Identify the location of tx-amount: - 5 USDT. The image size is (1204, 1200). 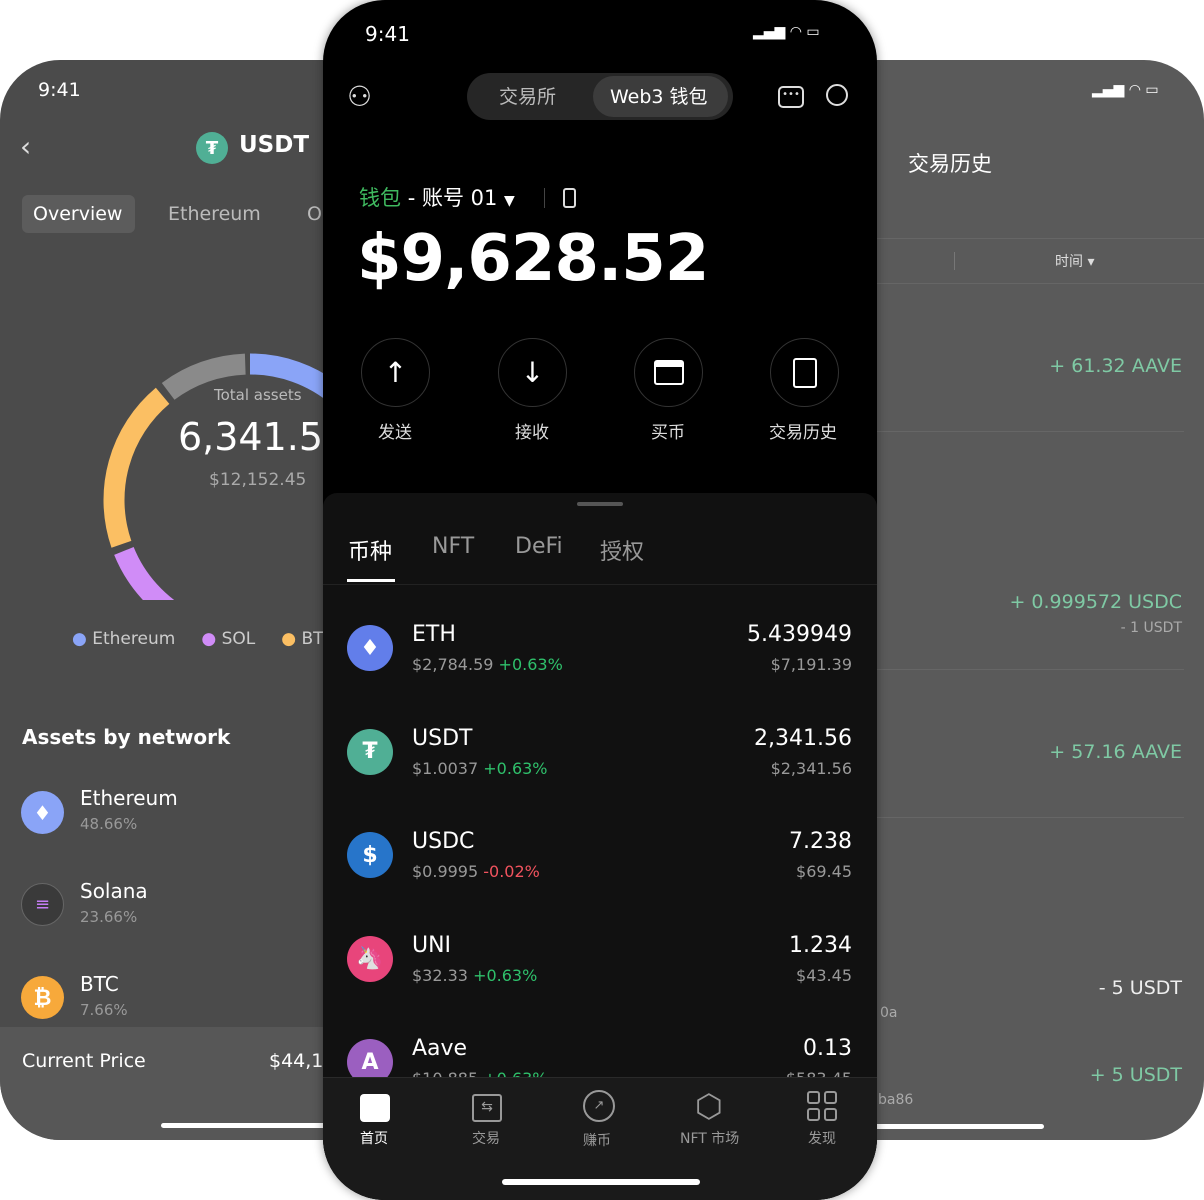
(1140, 988).